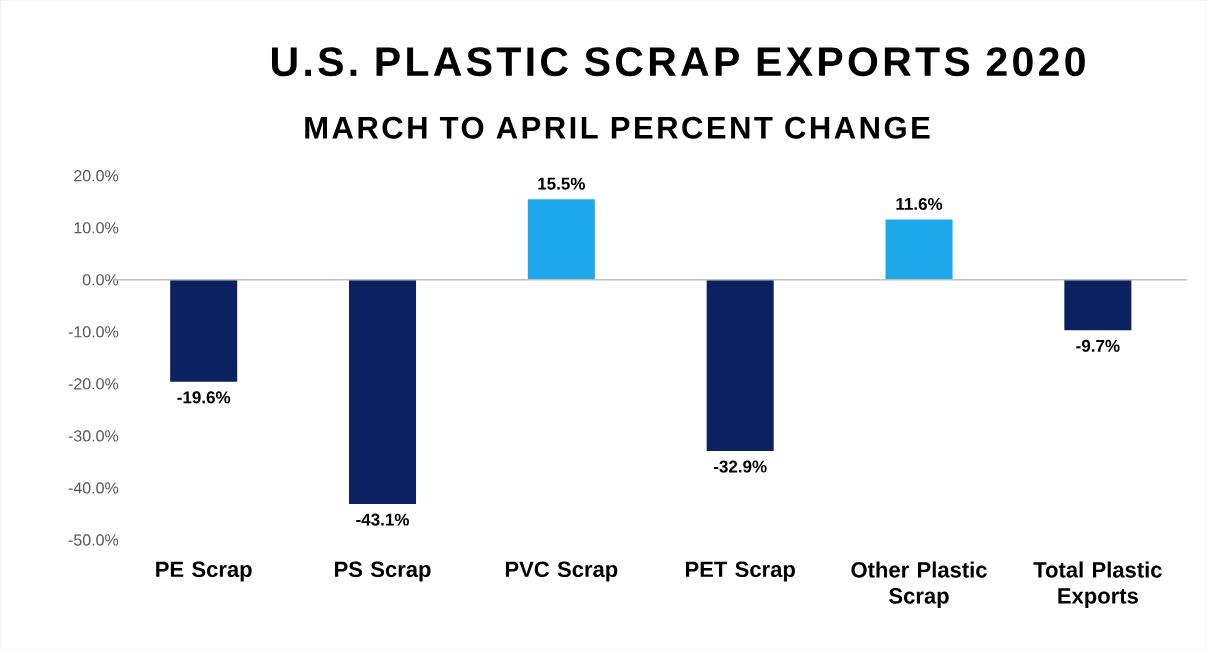 The width and height of the screenshot is (1207, 650). Describe the element at coordinates (561, 571) in the screenshot. I see `x-tick-label: PVC Scrap` at that location.